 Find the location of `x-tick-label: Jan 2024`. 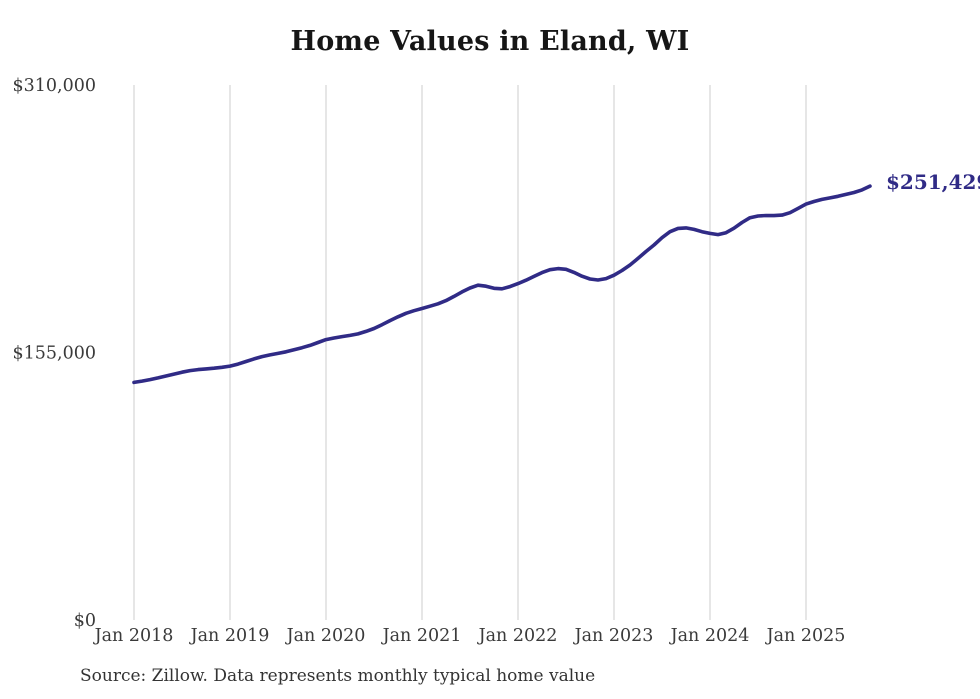

x-tick-label: Jan 2024 is located at coordinates (709, 636).